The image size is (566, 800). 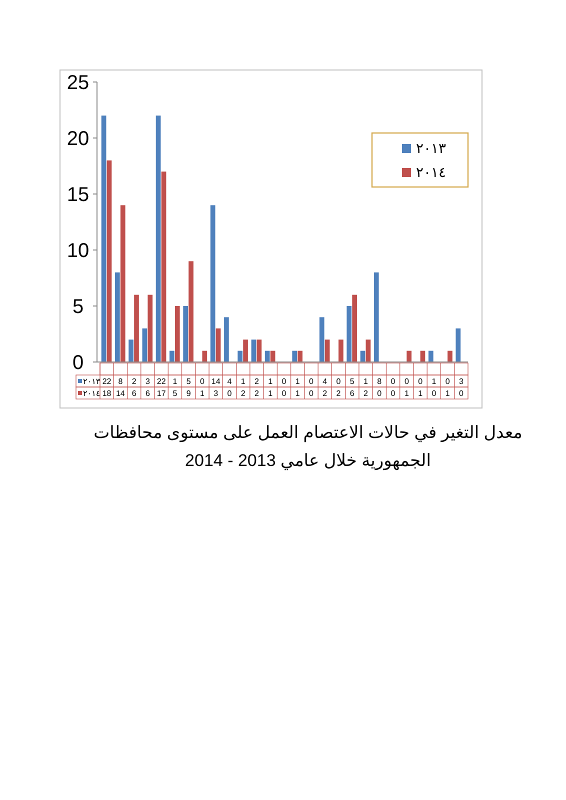 I want to click on y-tick-label: 25, so click(x=78, y=83).